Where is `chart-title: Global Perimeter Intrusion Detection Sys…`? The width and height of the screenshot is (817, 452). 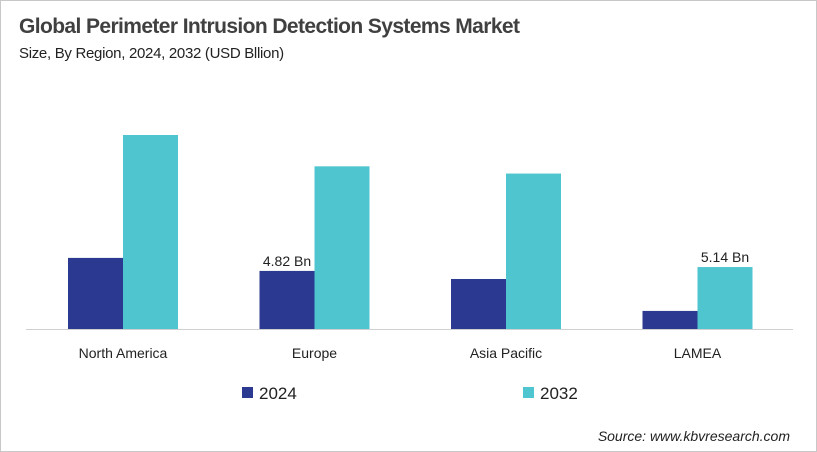 chart-title: Global Perimeter Intrusion Detection Sys… is located at coordinates (269, 26).